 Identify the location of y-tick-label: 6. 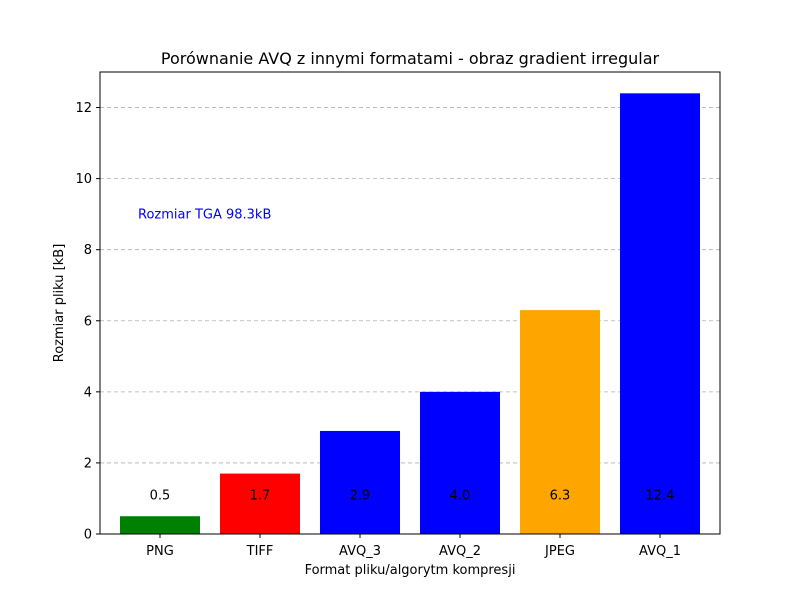
(88, 321).